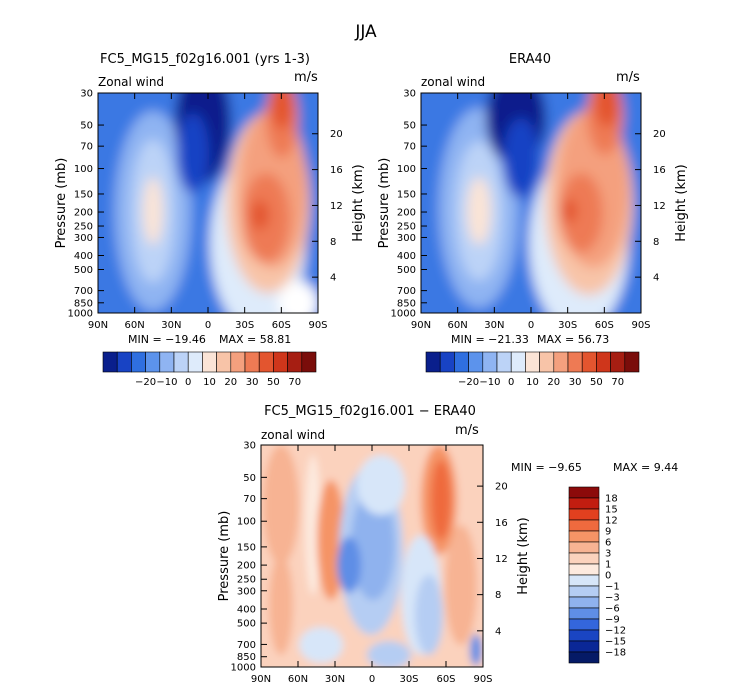 This screenshot has width=733, height=691. I want to click on colorbar-label: −9, so click(612, 620).